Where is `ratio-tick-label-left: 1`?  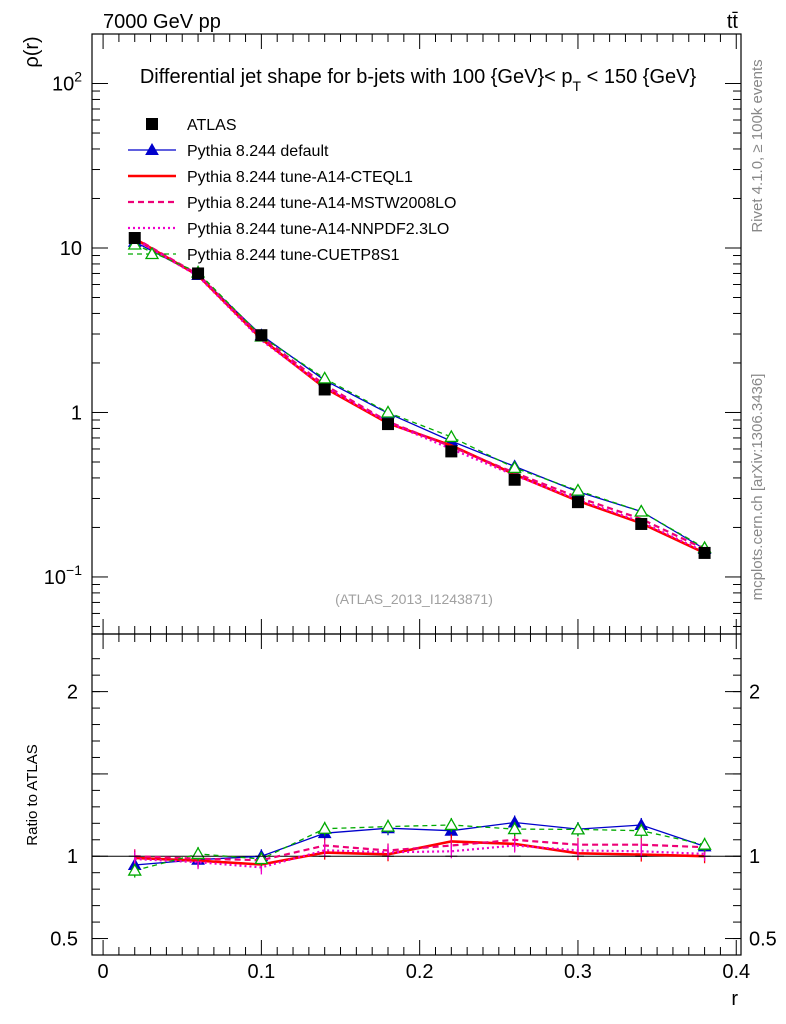
ratio-tick-label-left: 1 is located at coordinates (72, 857).